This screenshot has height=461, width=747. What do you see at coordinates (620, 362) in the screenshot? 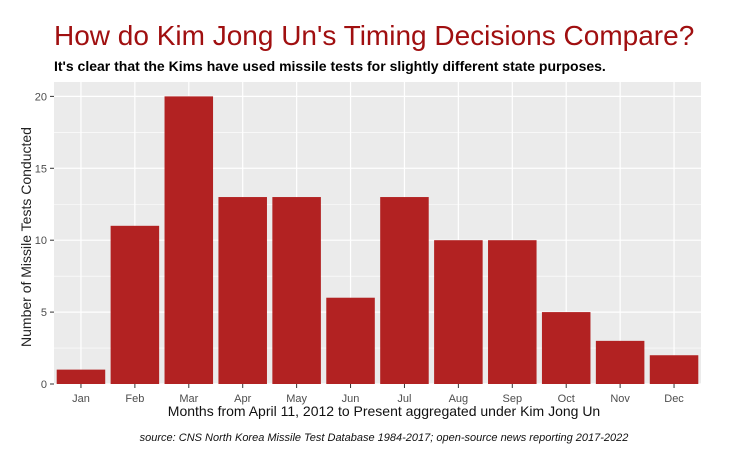
I see `bar-nov` at bounding box center [620, 362].